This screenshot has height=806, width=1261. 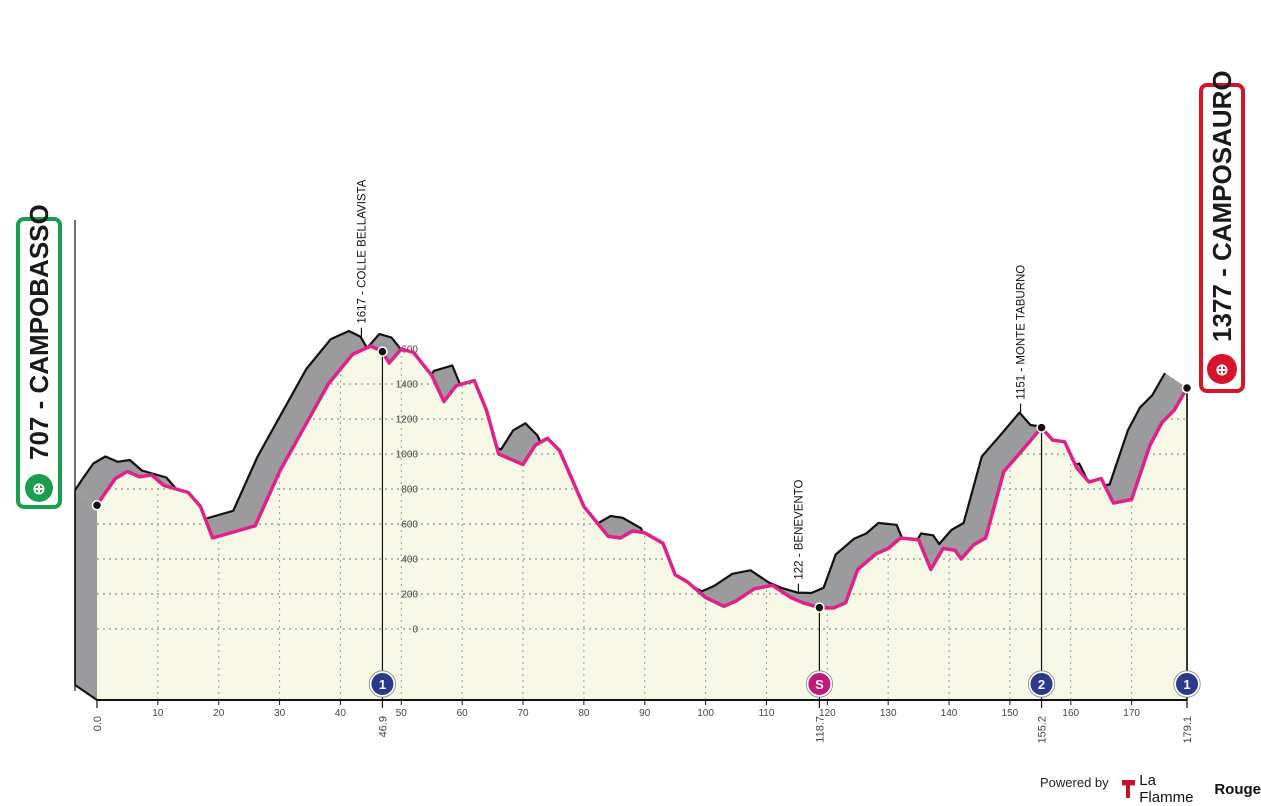 I want to click on poi-badge-label: 2, so click(x=1041, y=684).